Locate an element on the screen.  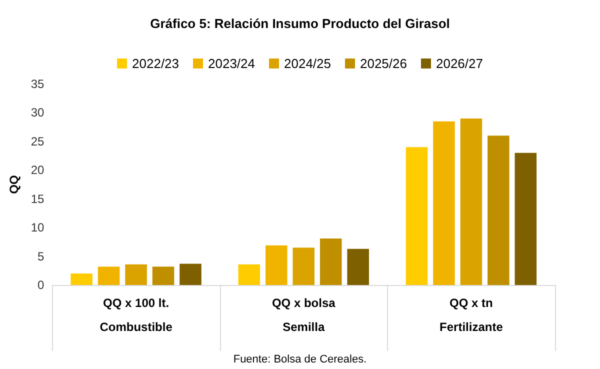
y-tick-label: 30 is located at coordinates (37, 113).